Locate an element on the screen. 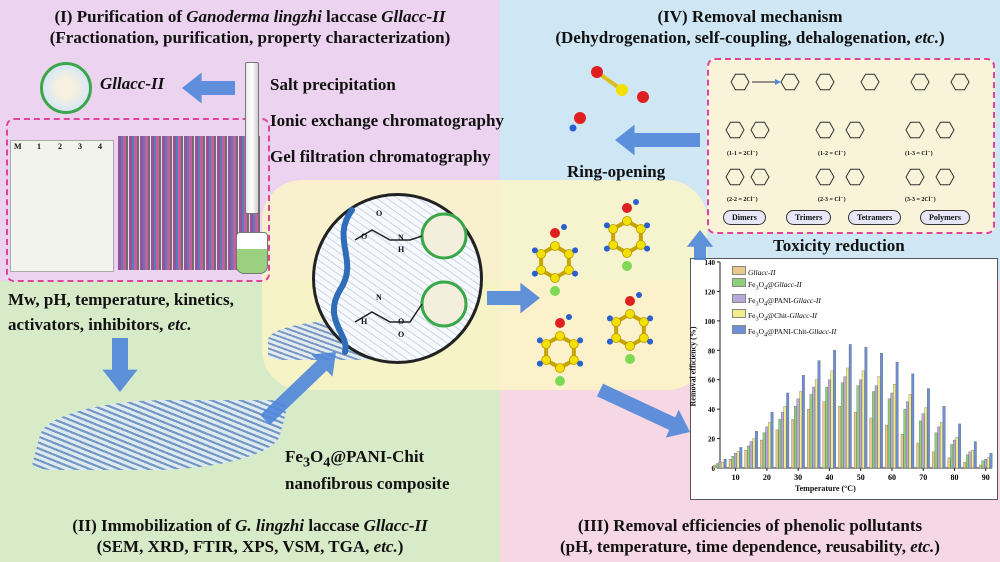 This screenshot has width=1000, height=562. q2-subtitle-suffix: ) is located at coordinates (400, 547).